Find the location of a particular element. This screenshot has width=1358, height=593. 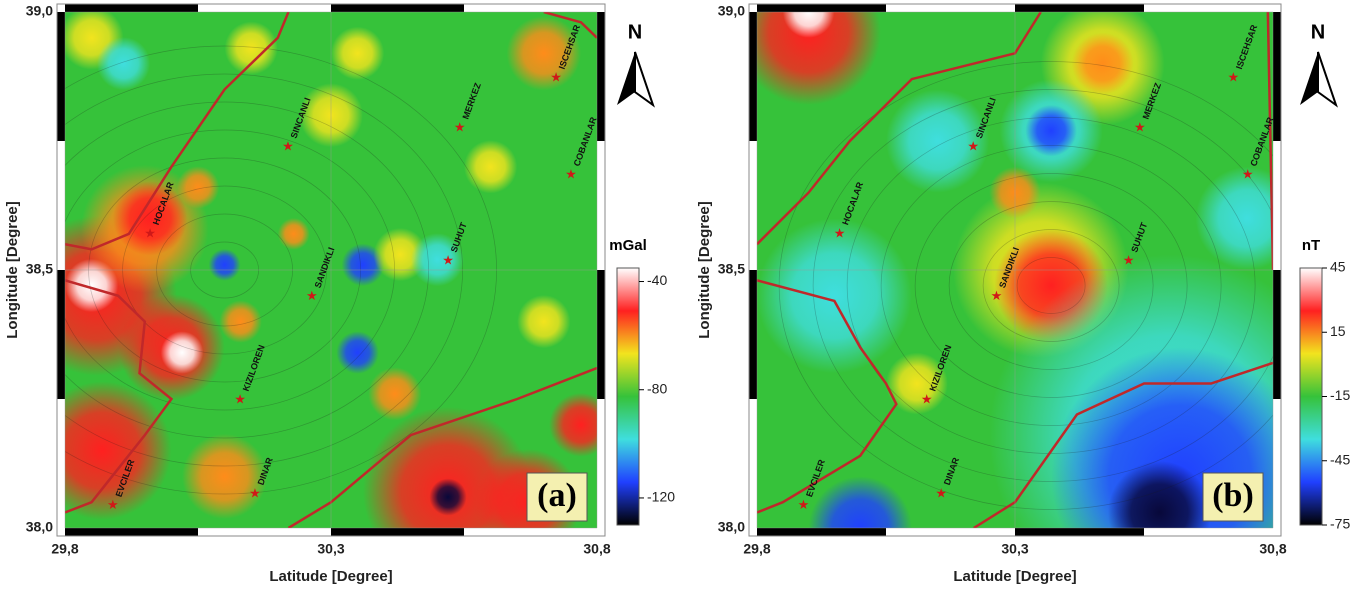

colorbar-tick-label: -75 is located at coordinates (1340, 524).